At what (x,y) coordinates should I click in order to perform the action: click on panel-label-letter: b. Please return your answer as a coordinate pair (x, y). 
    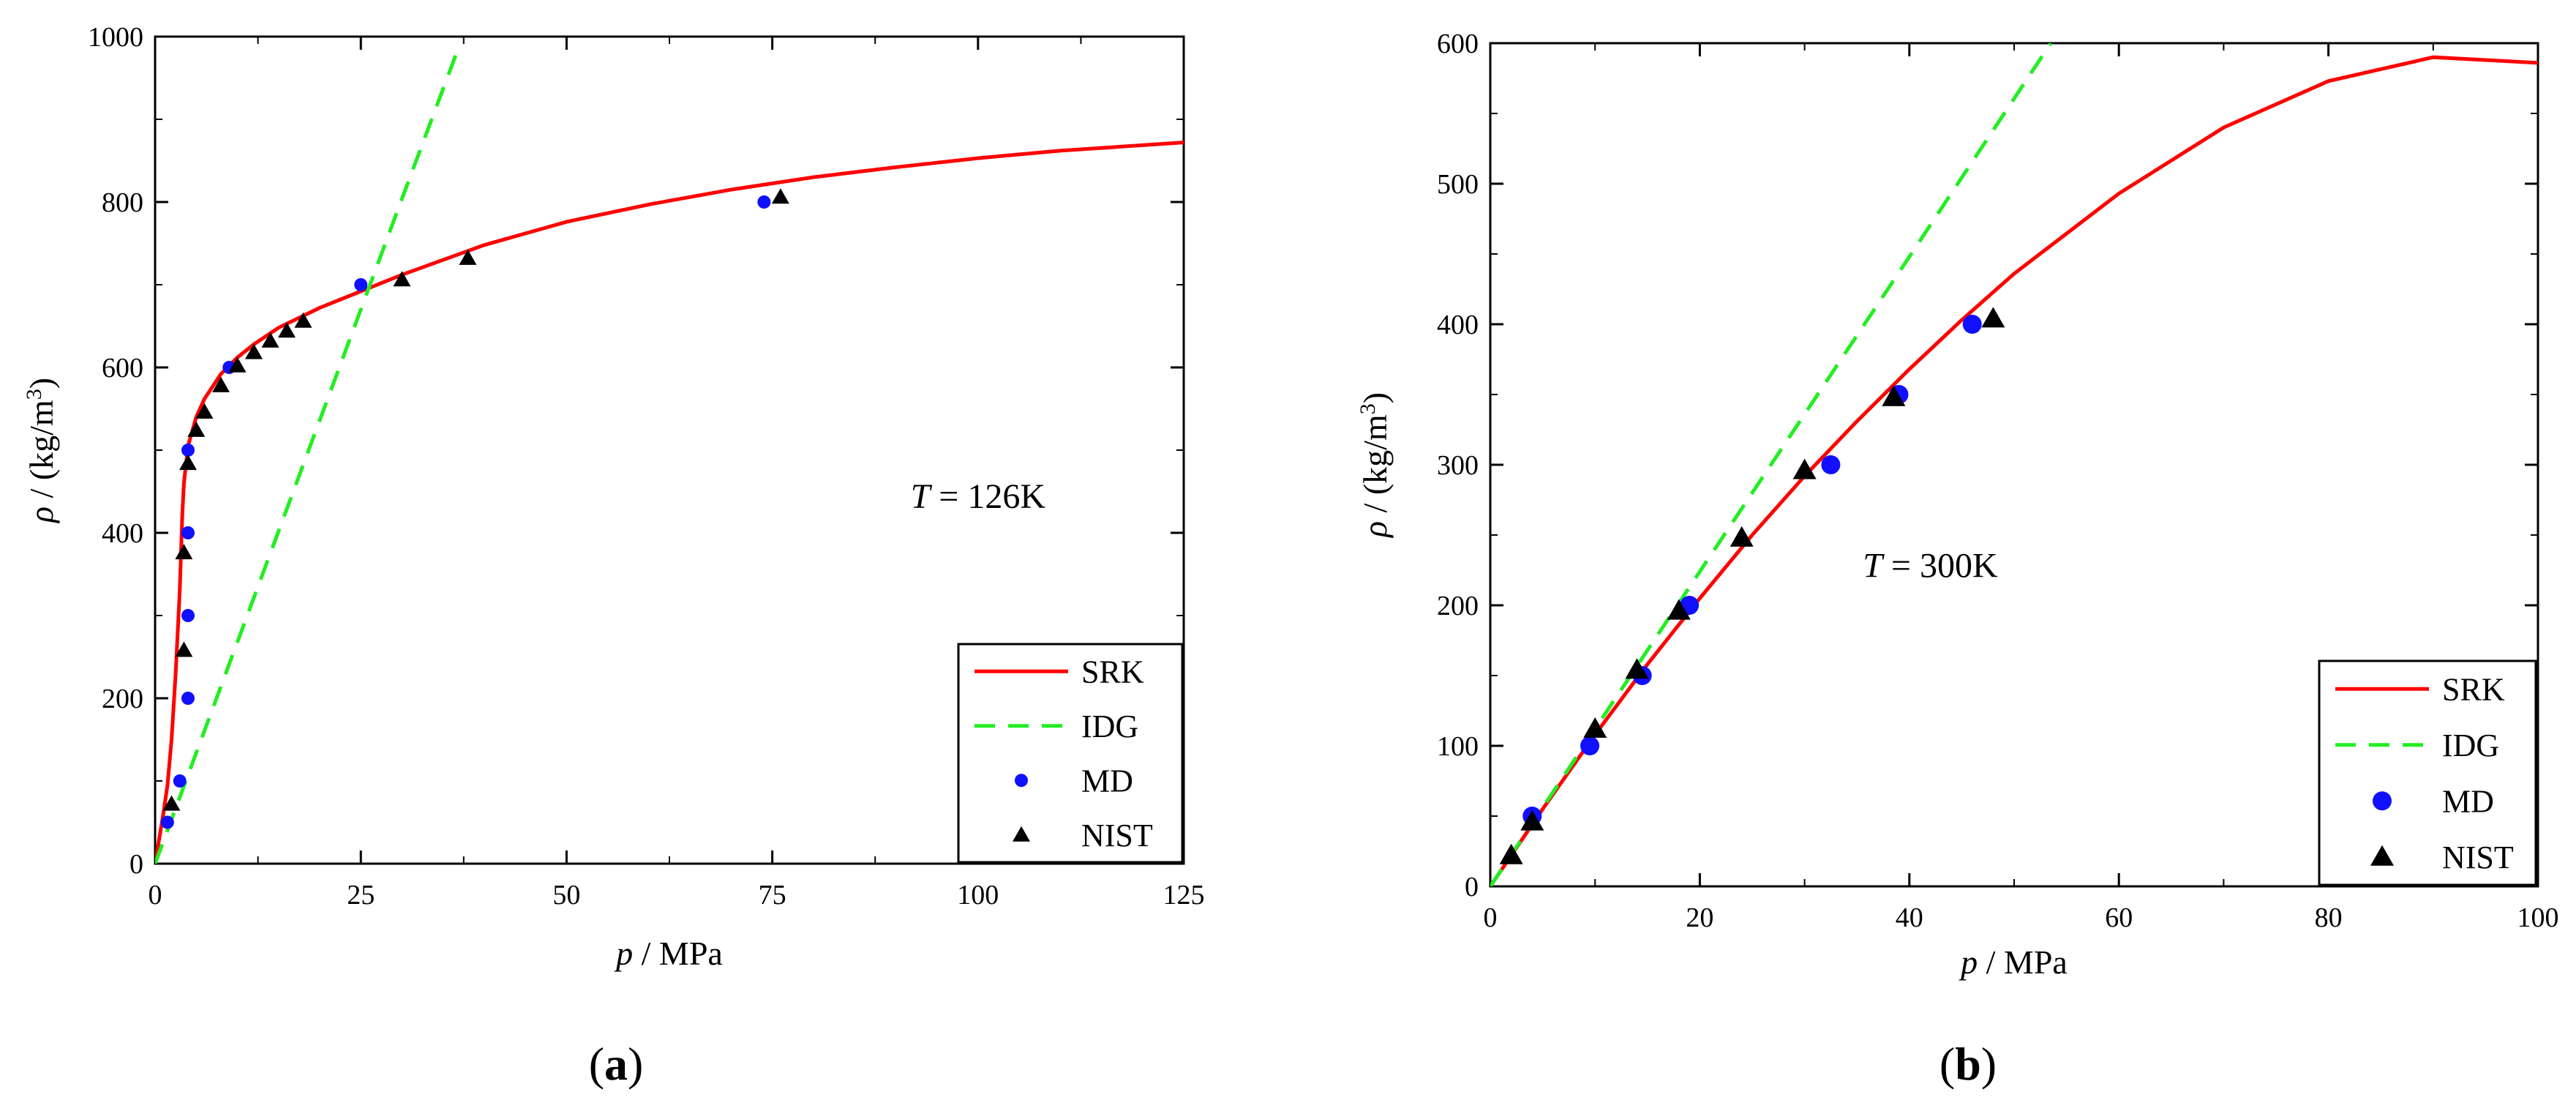
    Looking at the image, I should click on (1968, 1064).